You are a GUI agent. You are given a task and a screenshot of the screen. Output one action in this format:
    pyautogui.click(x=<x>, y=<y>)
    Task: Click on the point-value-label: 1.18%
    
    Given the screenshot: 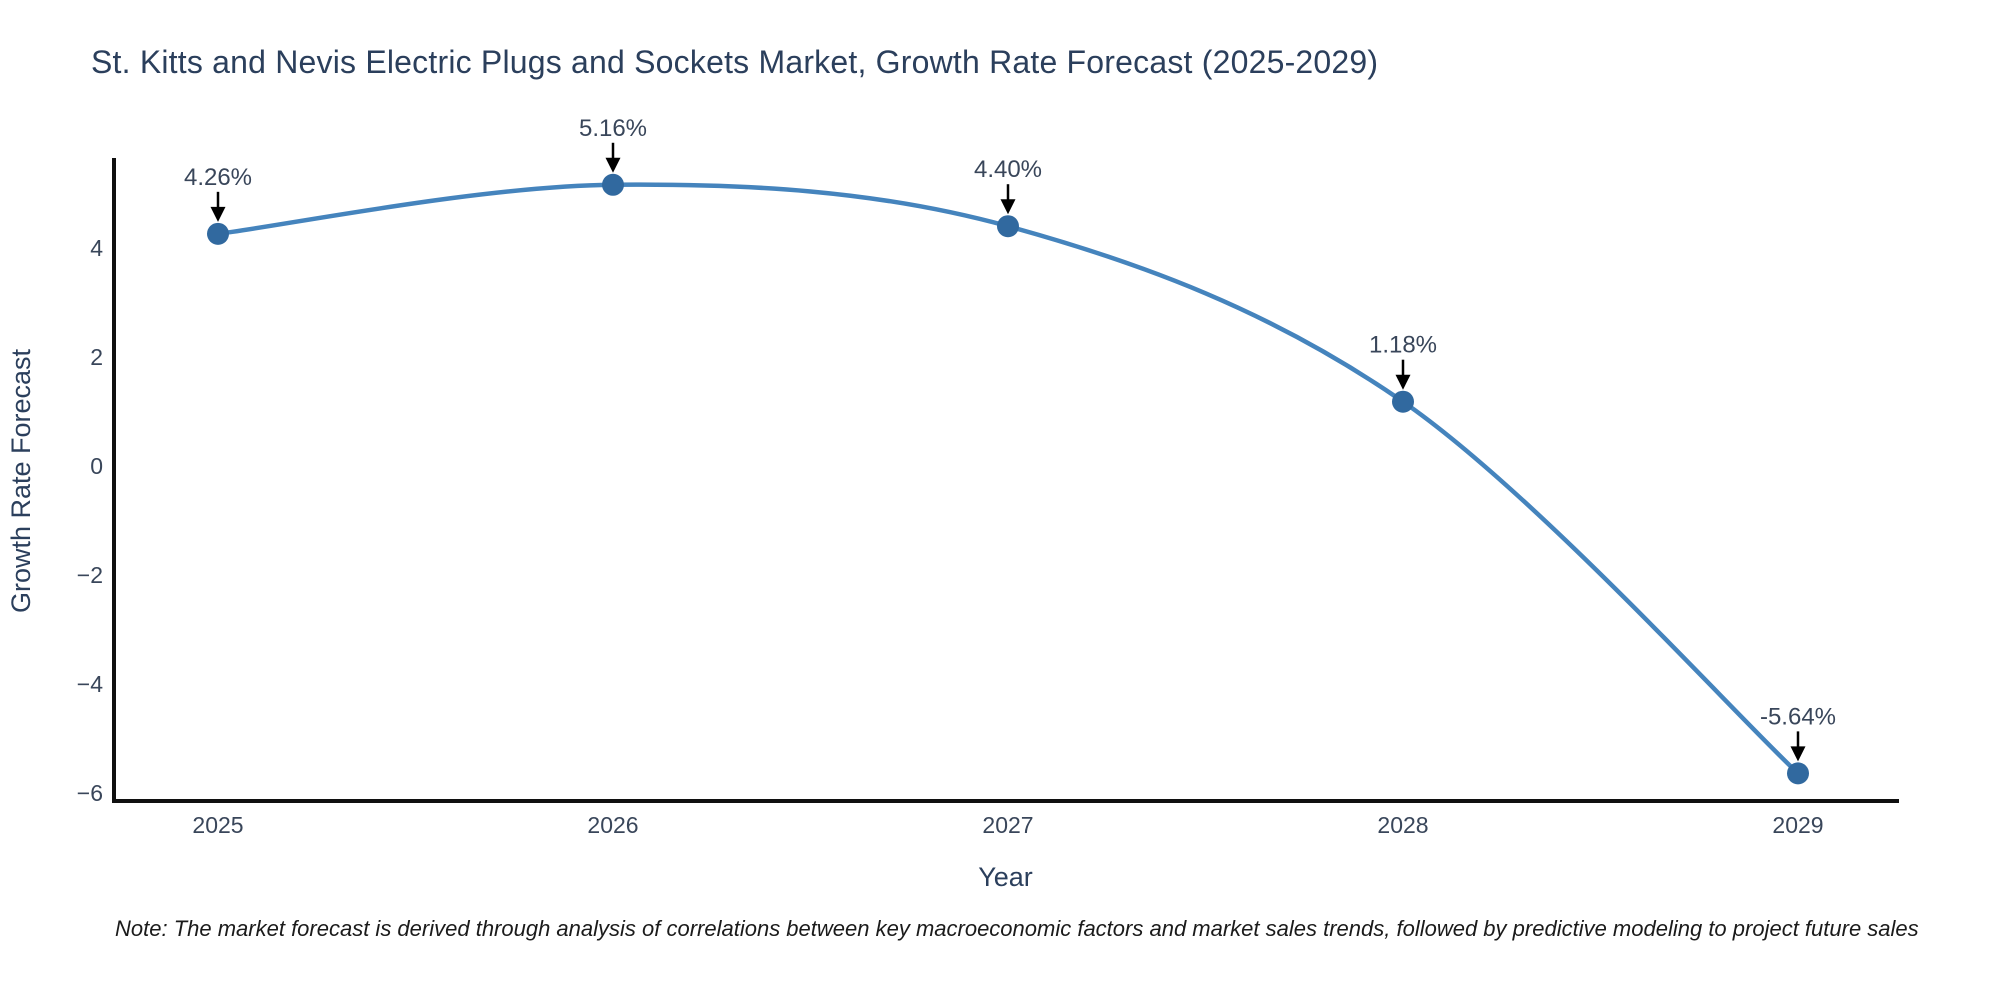 What is the action you would take?
    pyautogui.click(x=1403, y=345)
    